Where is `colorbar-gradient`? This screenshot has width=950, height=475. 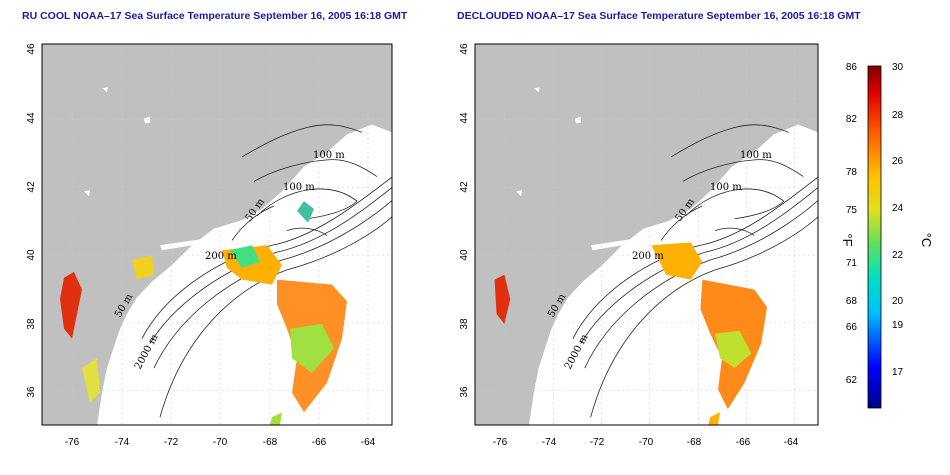
colorbar-gradient is located at coordinates (874, 237).